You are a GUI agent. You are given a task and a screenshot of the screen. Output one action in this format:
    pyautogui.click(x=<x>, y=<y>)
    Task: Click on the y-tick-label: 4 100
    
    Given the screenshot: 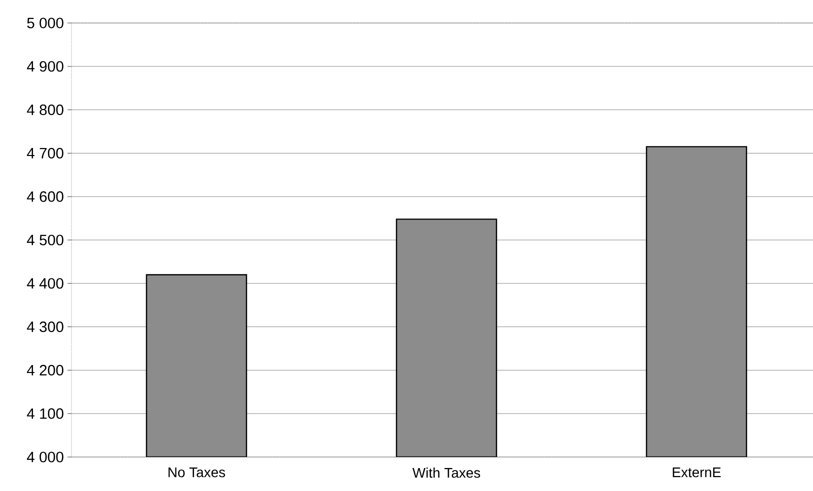 What is the action you would take?
    pyautogui.click(x=45, y=413)
    